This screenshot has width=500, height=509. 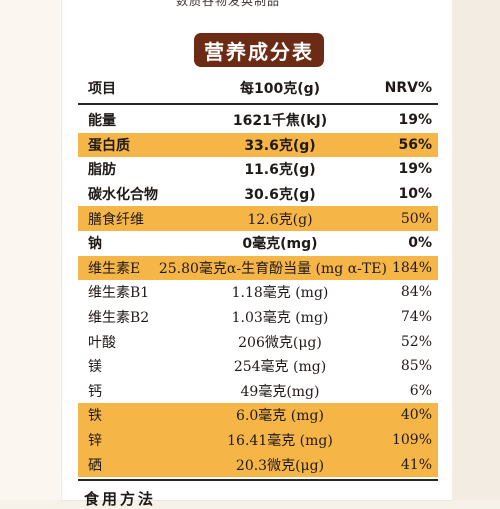 What do you see at coordinates (95, 465) in the screenshot?
I see `nutrient-name: 硒` at bounding box center [95, 465].